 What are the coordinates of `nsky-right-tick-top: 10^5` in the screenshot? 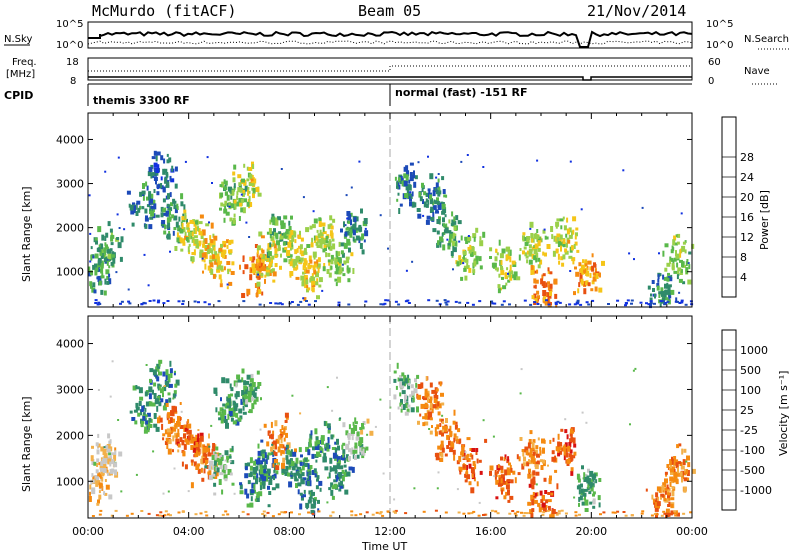 It's located at (719, 24).